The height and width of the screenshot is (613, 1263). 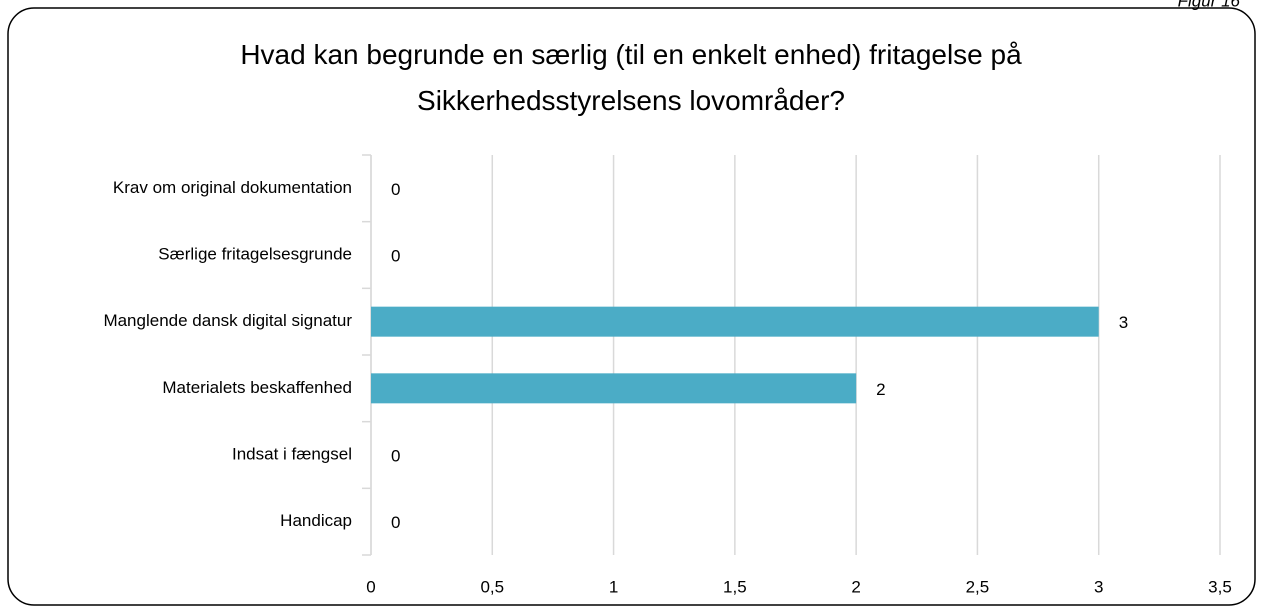 What do you see at coordinates (1209, 5) in the screenshot?
I see `figure-label: Figur 16` at bounding box center [1209, 5].